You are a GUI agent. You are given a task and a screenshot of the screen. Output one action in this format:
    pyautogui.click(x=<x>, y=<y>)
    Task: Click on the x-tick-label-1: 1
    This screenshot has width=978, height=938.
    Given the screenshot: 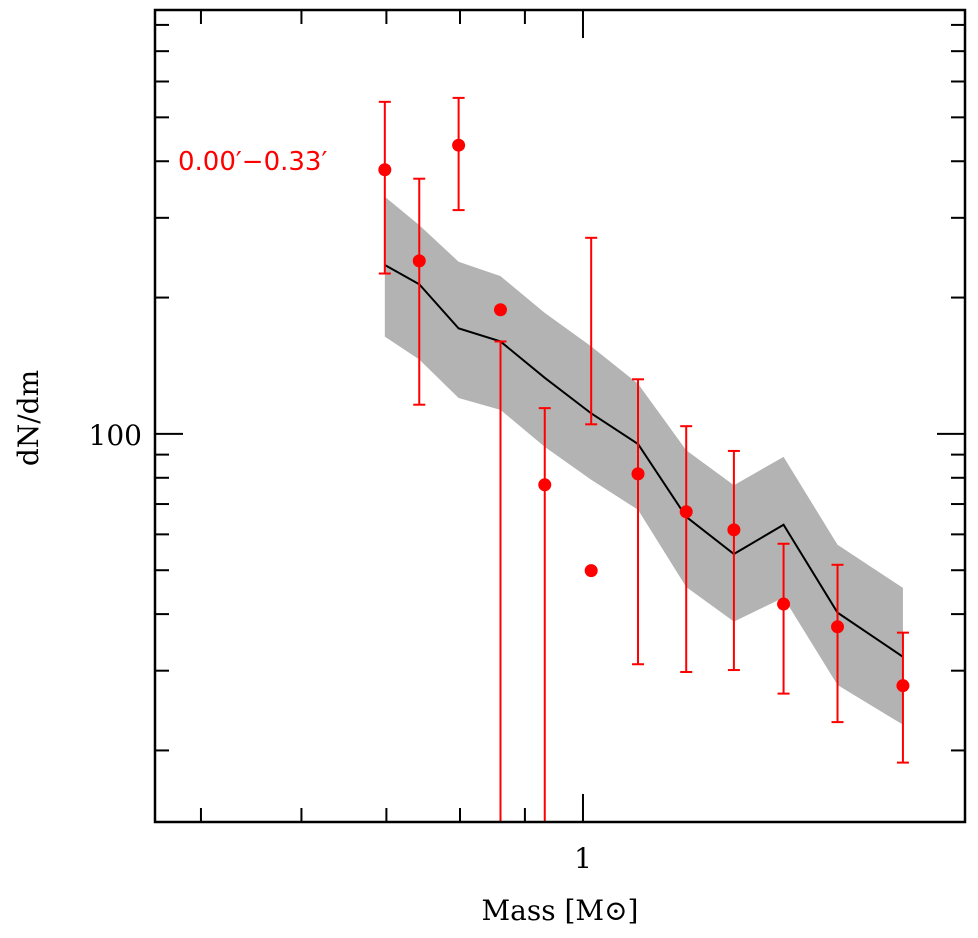 What is the action you would take?
    pyautogui.click(x=583, y=858)
    